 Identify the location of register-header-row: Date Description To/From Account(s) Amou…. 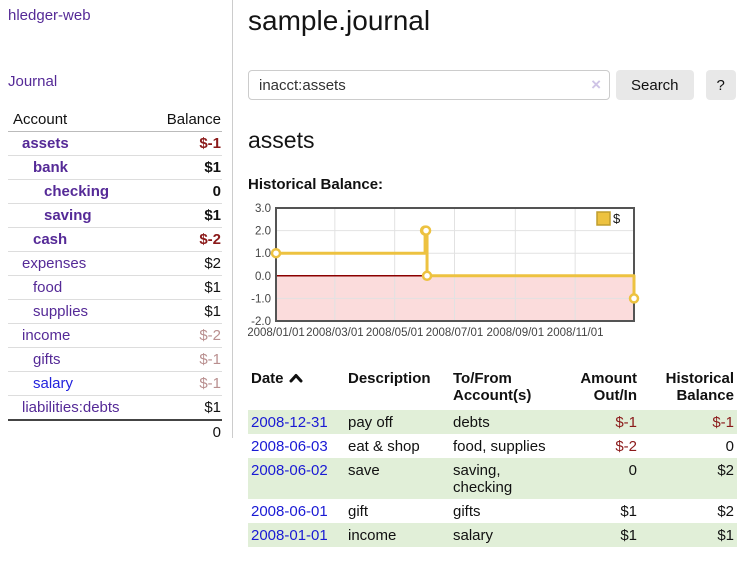
(492, 388).